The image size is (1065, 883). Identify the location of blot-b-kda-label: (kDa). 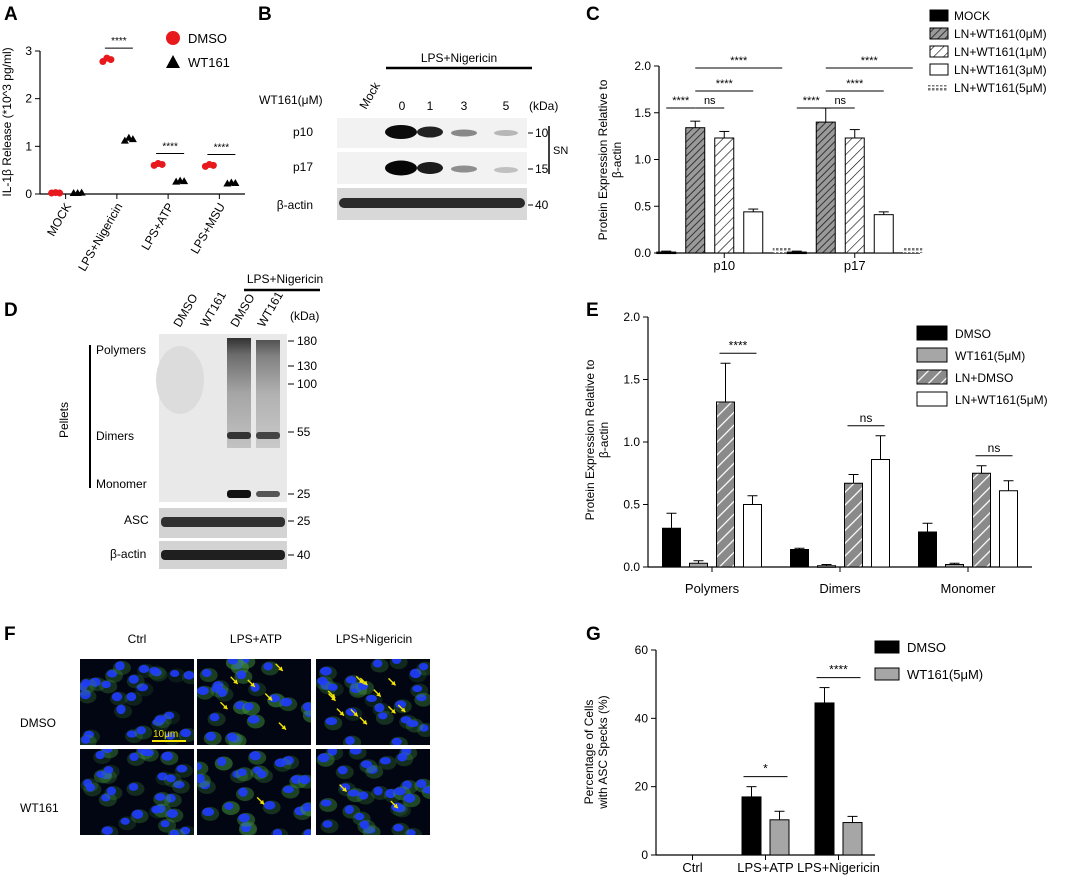
(543, 106).